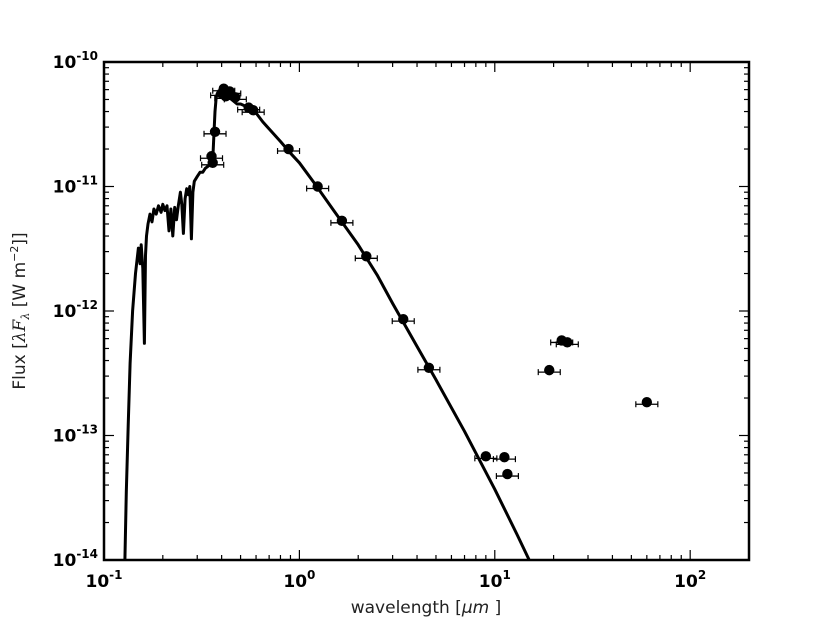 The image size is (830, 623). What do you see at coordinates (495, 580) in the screenshot?
I see `x-tick-label: 10¹` at bounding box center [495, 580].